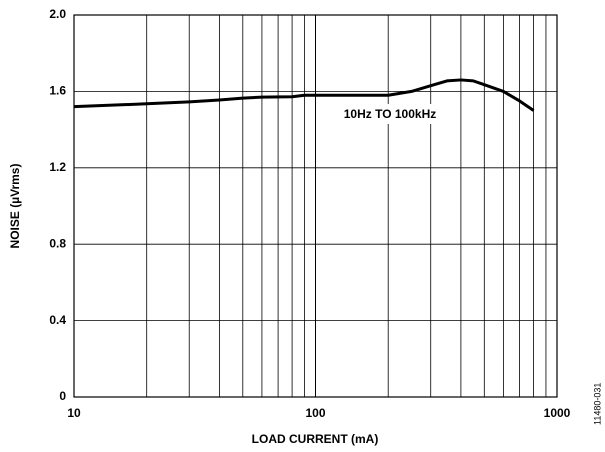  Describe the element at coordinates (57, 243) in the screenshot. I see `y-tick-label: 0.8` at that location.